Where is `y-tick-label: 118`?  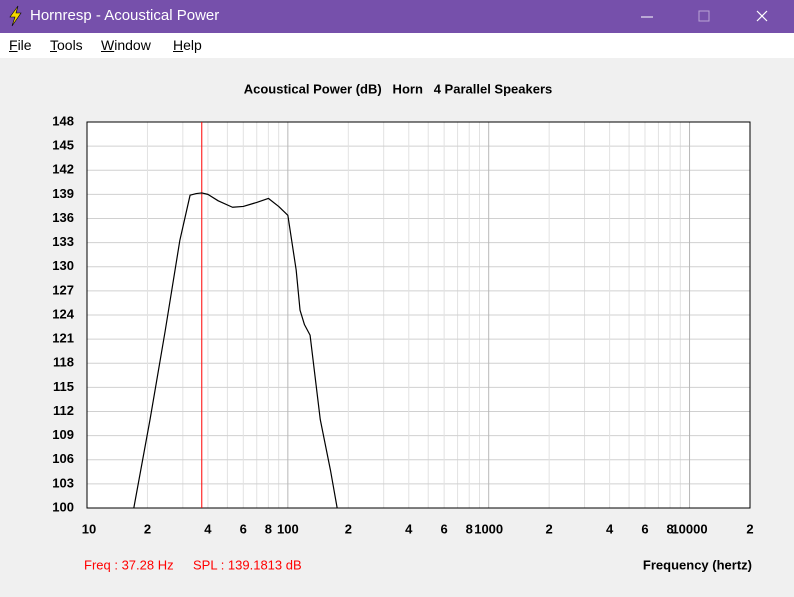
y-tick-label: 118 is located at coordinates (63, 362).